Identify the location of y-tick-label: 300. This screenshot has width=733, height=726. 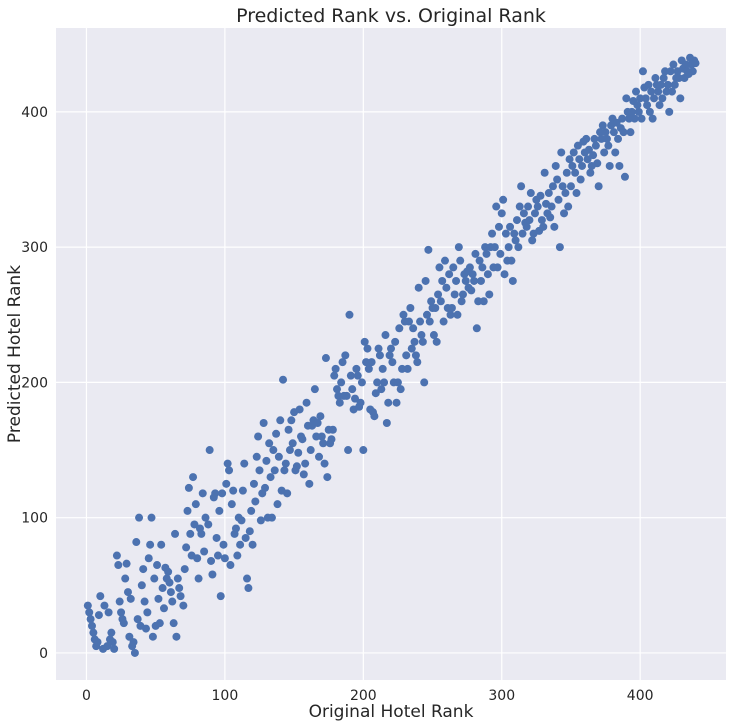
(34, 248).